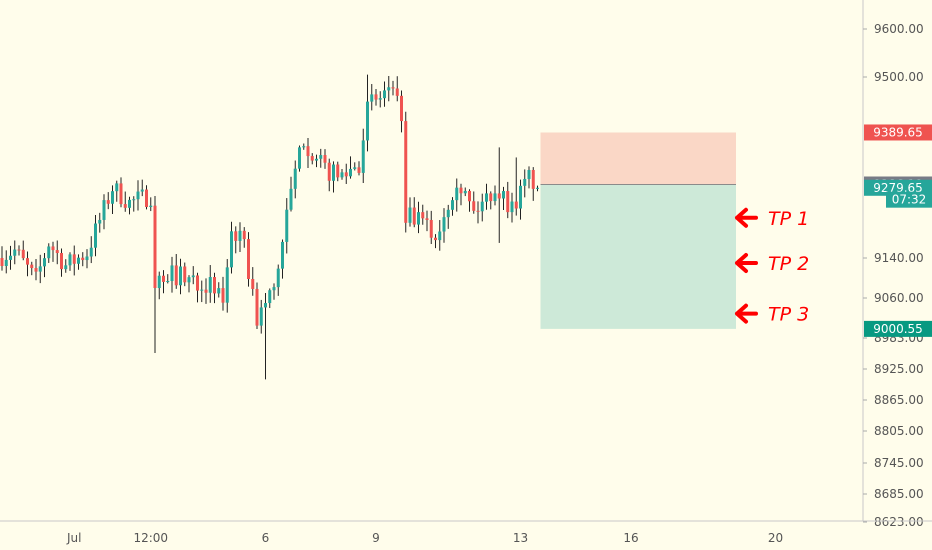  Describe the element at coordinates (899, 494) in the screenshot. I see `price-axis-tick: 8685.00` at that location.